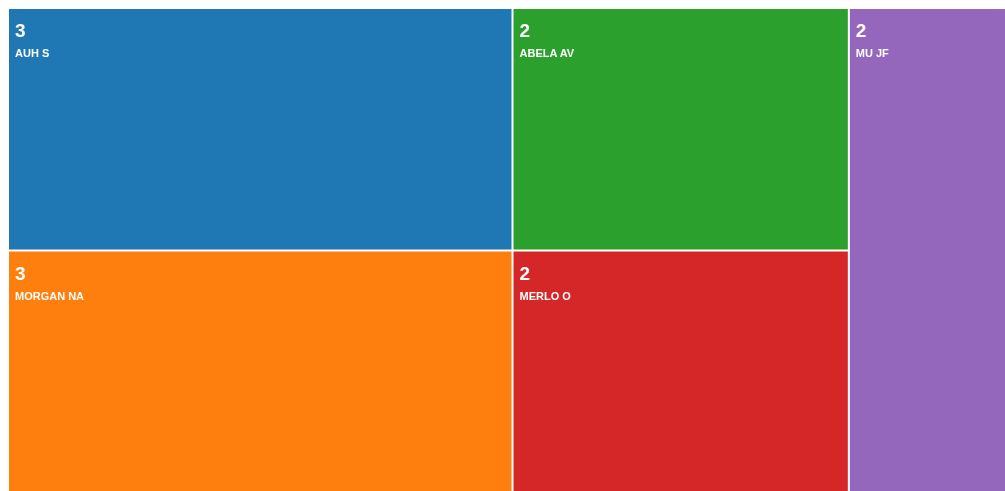 The image size is (1005, 491). Describe the element at coordinates (547, 53) in the screenshot. I see `category-label: ABELA AV` at that location.